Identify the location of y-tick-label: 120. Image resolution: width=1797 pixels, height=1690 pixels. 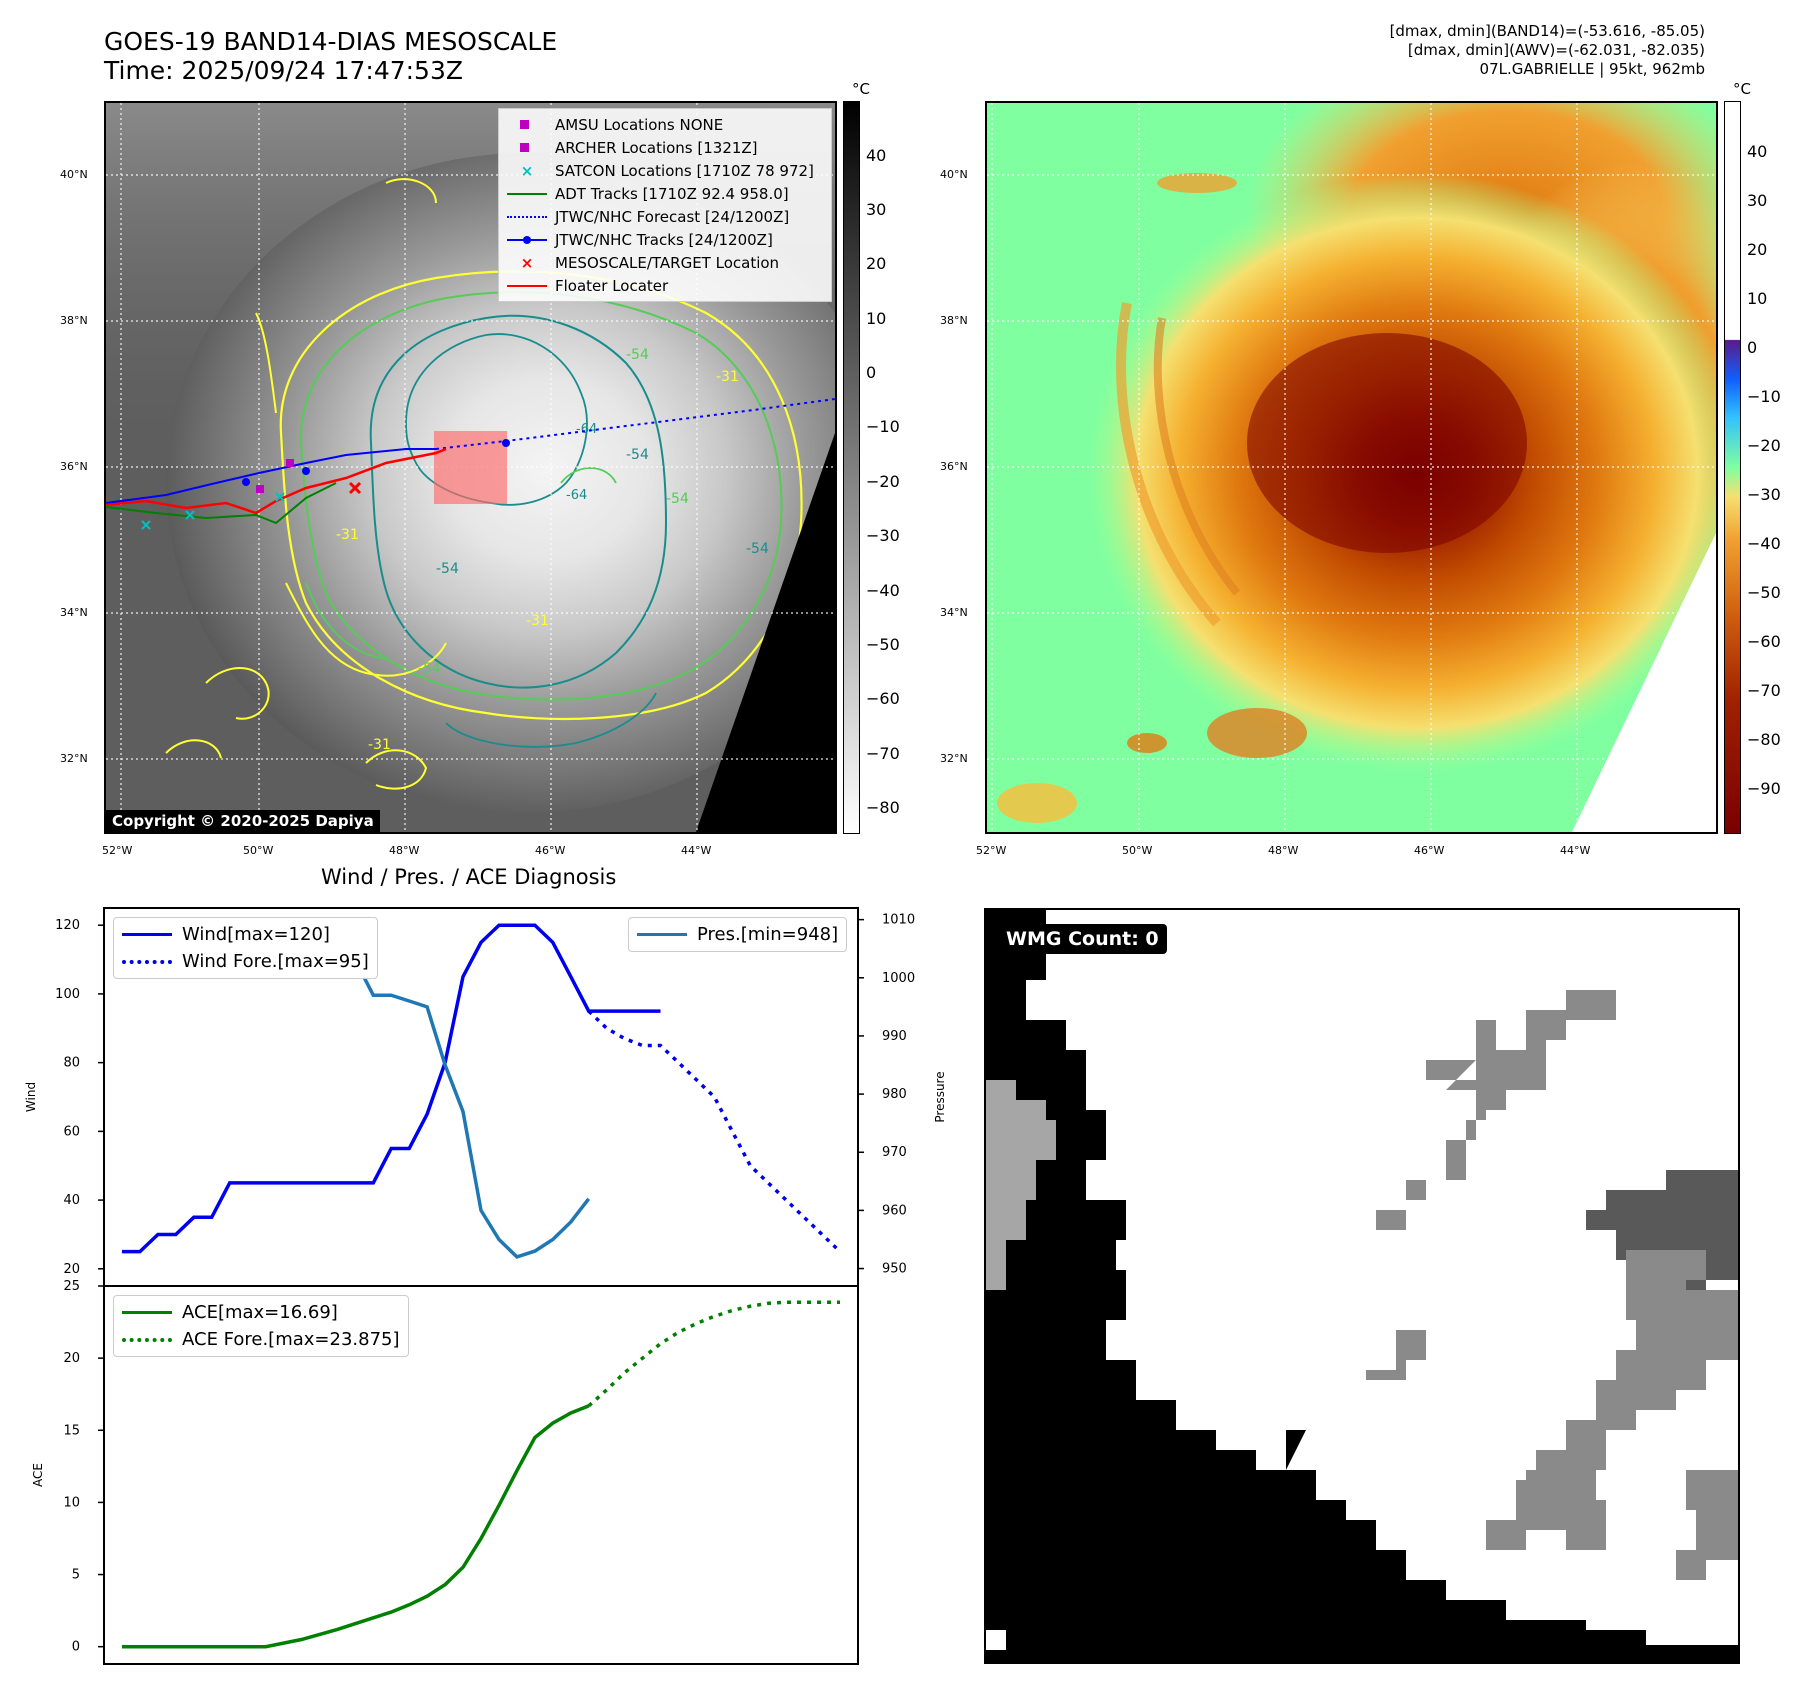
(67, 925).